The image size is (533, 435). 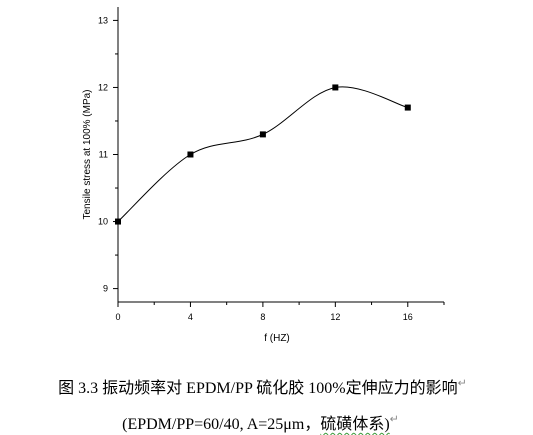 I want to click on figure-caption-line2: (EPDM/PP=60/40, A=25μm，硫磺体系)↵, so click(x=263, y=422).